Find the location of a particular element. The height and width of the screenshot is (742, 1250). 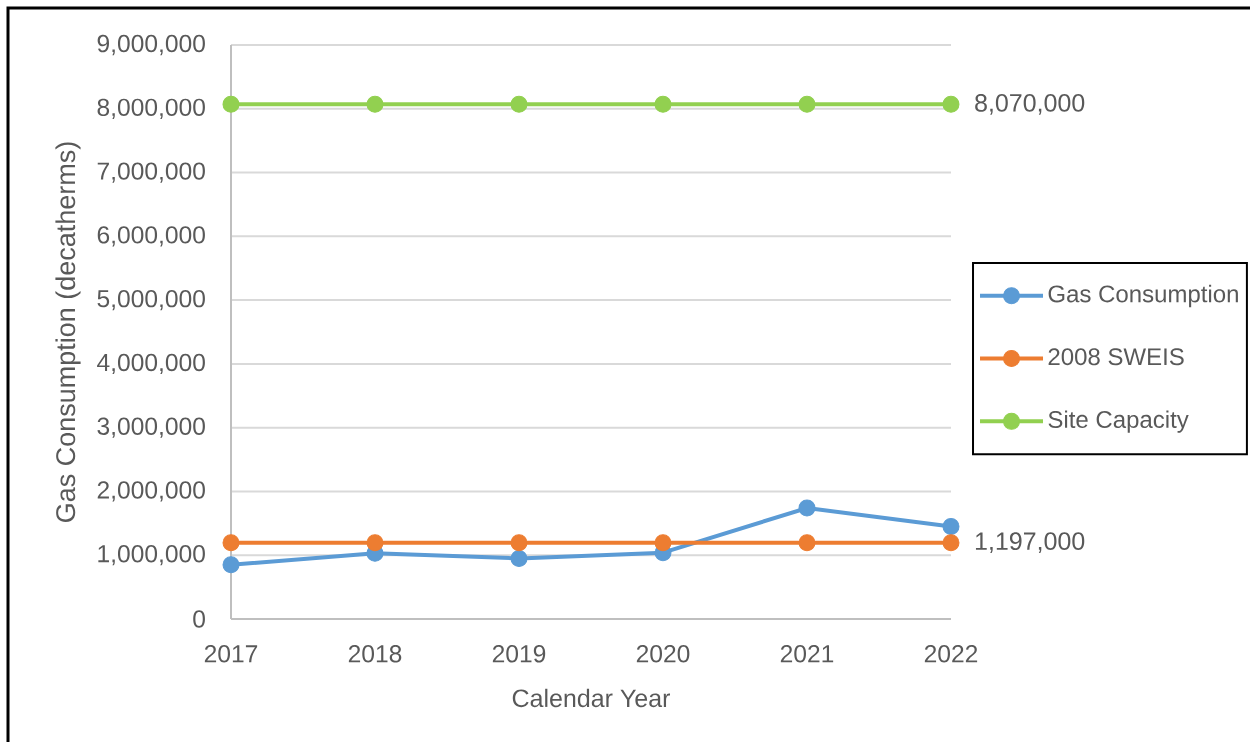

legend-label: Gas Consumption is located at coordinates (1143, 296).